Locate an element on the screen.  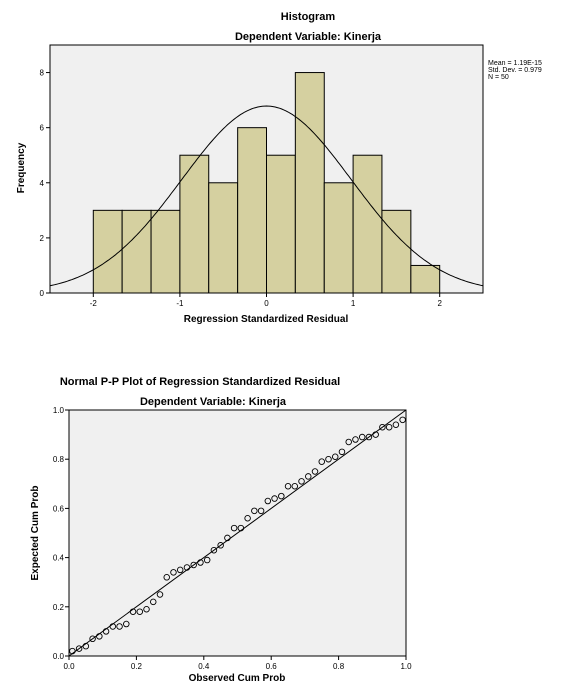
histogram-title: Histogram is located at coordinates (308, 17).